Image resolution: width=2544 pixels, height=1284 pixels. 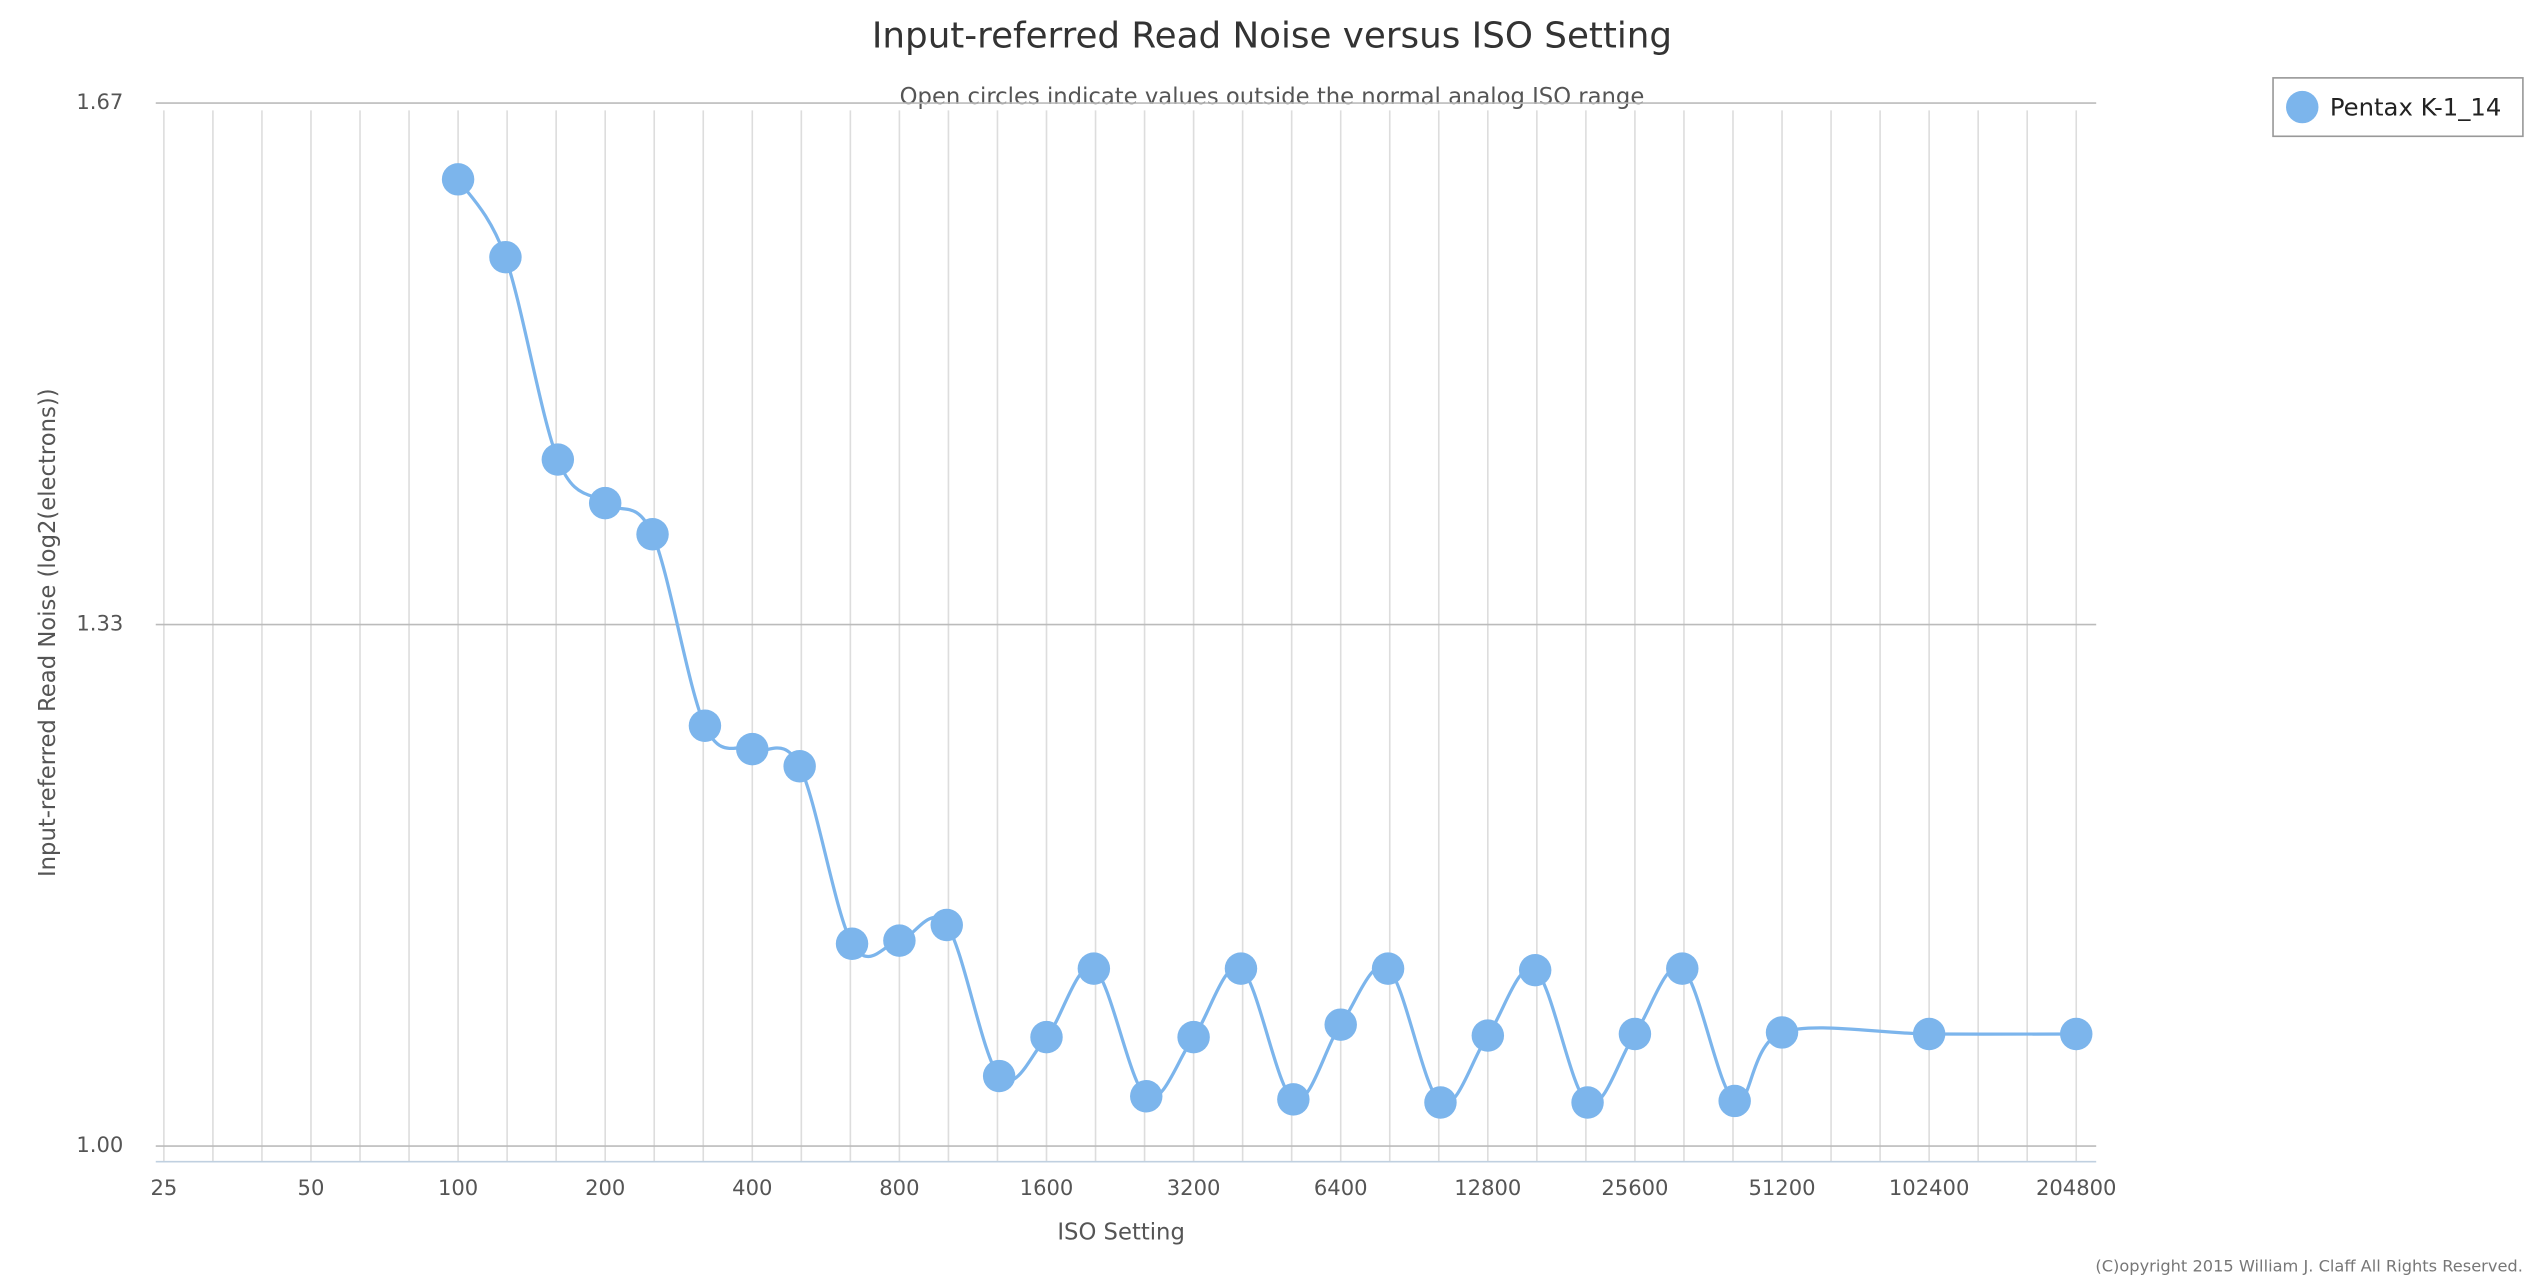 I want to click on x-tick-label: 25600, so click(x=1634, y=1187).